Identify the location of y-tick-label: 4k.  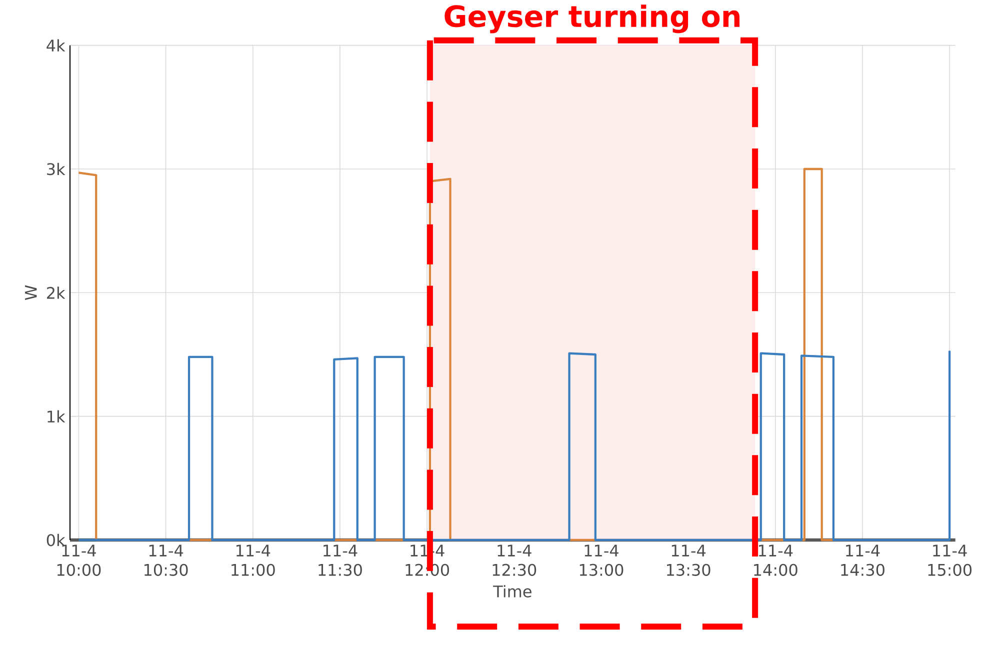
(56, 45).